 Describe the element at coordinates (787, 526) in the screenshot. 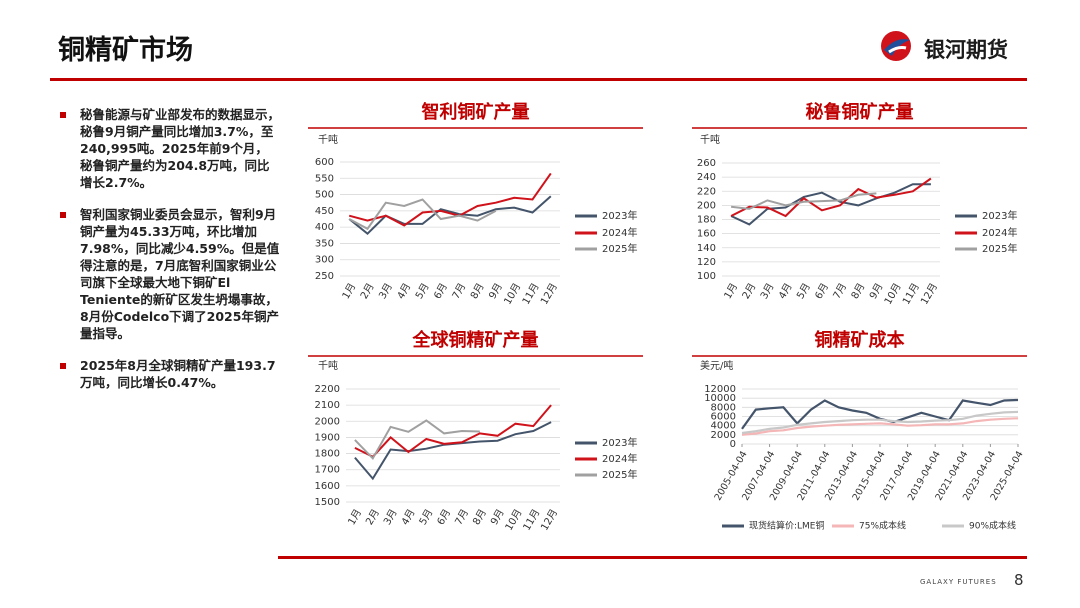

I see `legend-label: 现货结算价:LME铜` at that location.